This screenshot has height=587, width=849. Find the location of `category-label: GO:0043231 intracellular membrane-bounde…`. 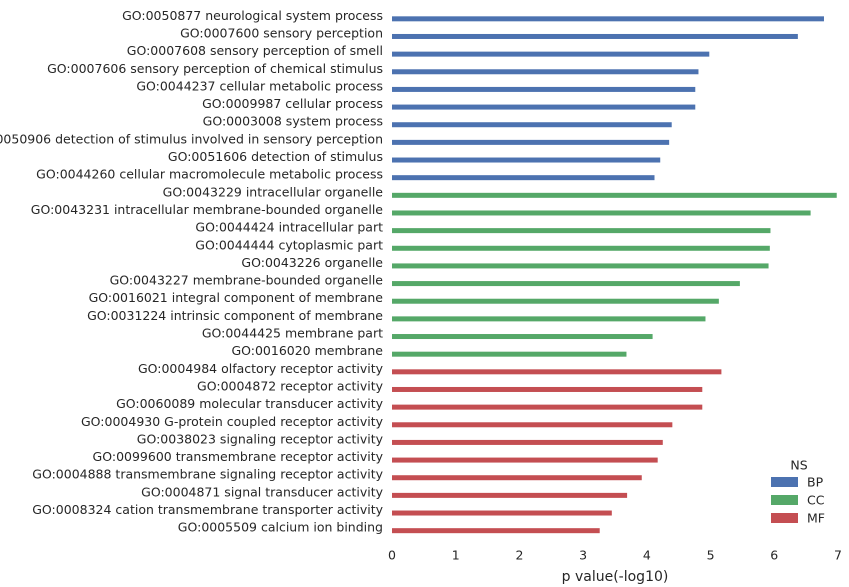

category-label: GO:0043231 intracellular membrane-bounde… is located at coordinates (207, 209).